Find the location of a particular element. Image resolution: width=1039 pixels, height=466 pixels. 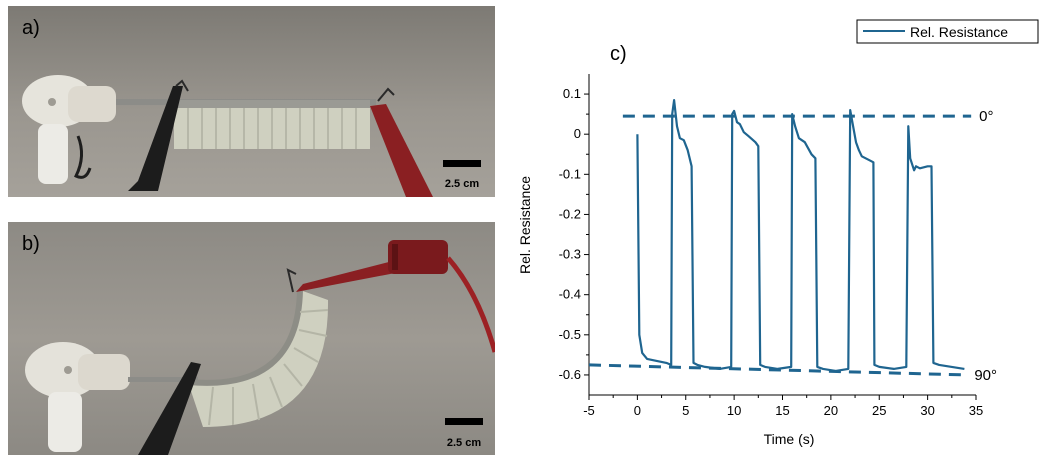

soft-actuator-straight is located at coordinates (272, 124).